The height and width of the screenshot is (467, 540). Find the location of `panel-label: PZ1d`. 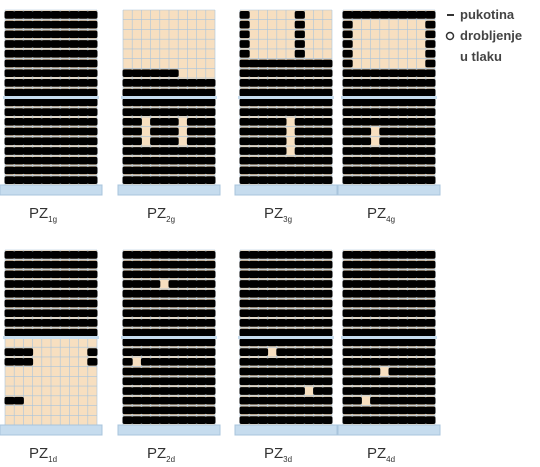

panel-label: PZ1d is located at coordinates (43, 454).